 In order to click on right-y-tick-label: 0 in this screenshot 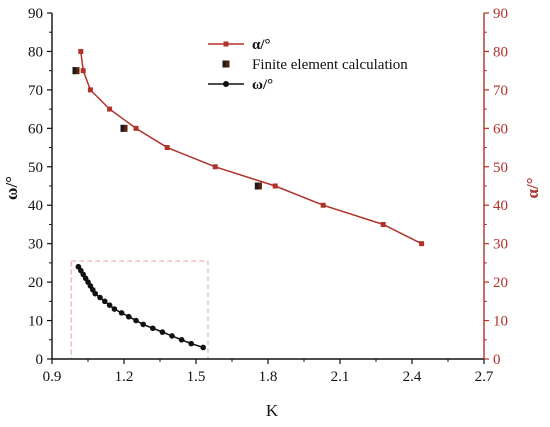, I will do `click(497, 360)`.